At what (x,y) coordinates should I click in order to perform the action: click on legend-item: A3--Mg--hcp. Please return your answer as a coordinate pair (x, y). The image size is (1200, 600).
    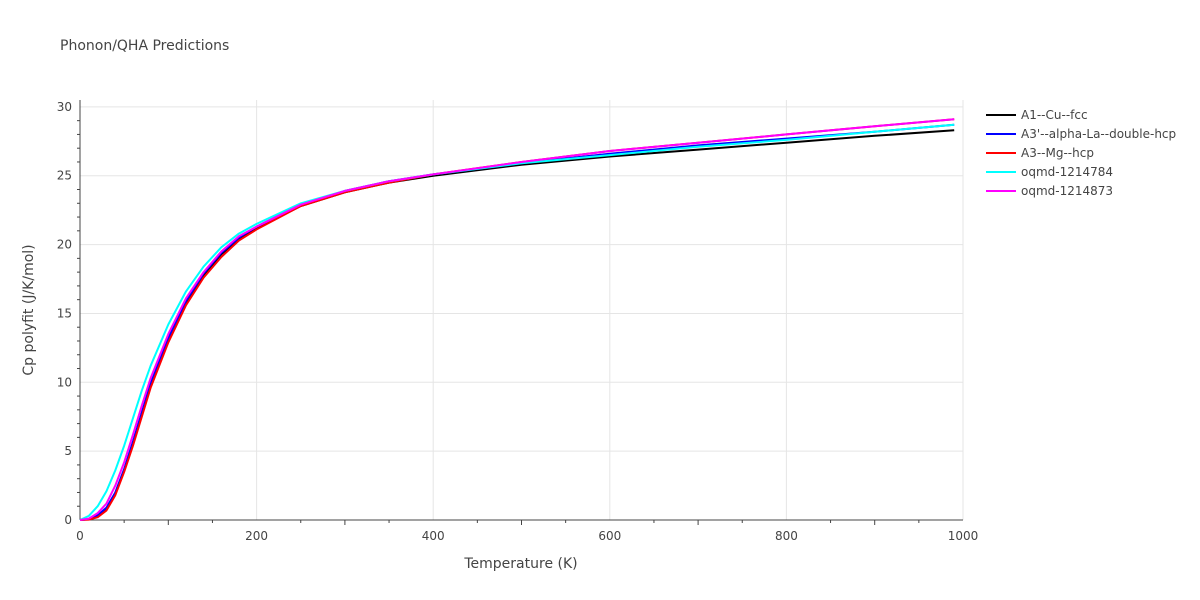
    Looking at the image, I should click on (1040, 153).